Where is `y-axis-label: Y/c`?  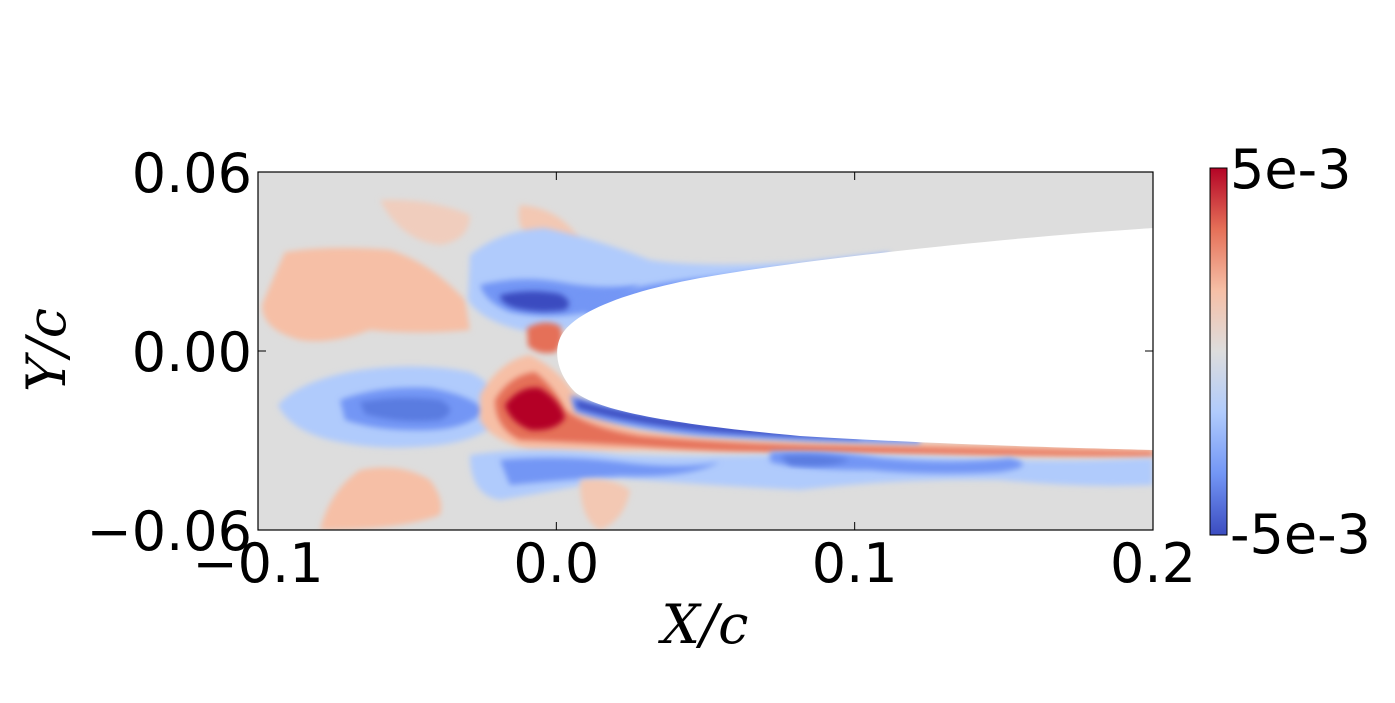
y-axis-label: Y/c is located at coordinates (46, 350).